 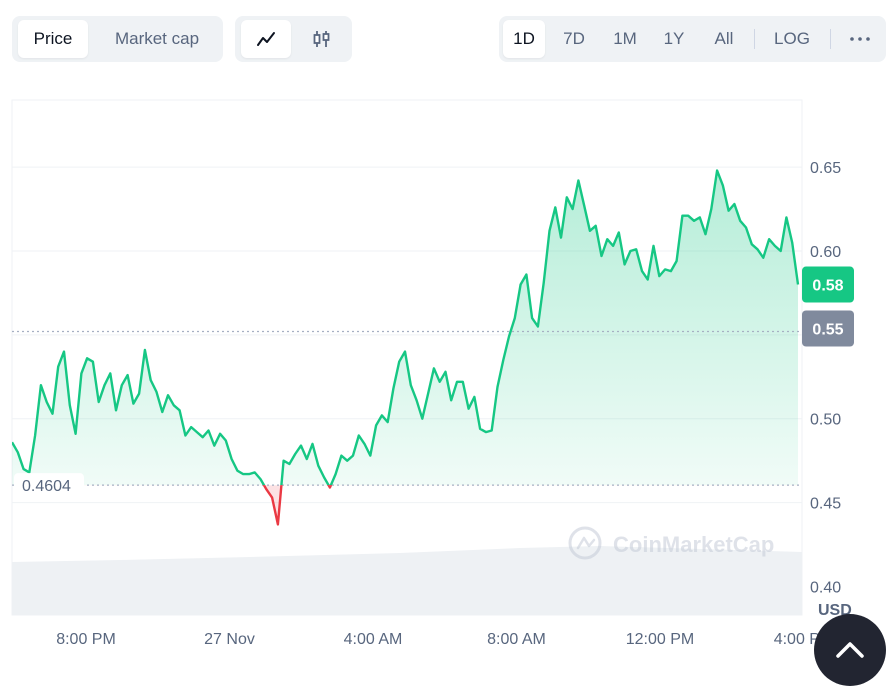 I want to click on scroll-to-top-button, so click(x=850, y=650).